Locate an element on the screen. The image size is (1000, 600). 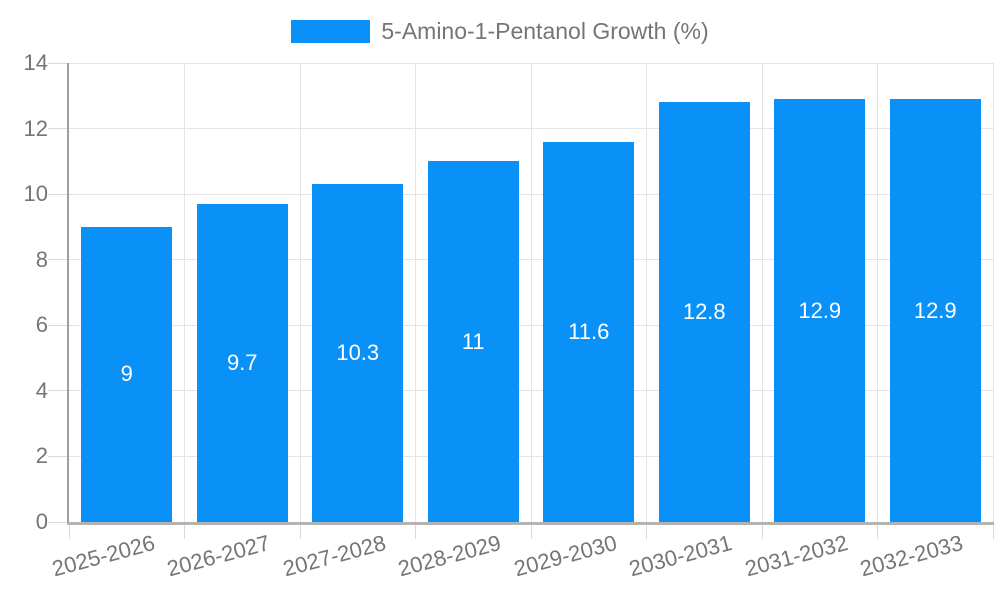
legend-swatch is located at coordinates (331, 31).